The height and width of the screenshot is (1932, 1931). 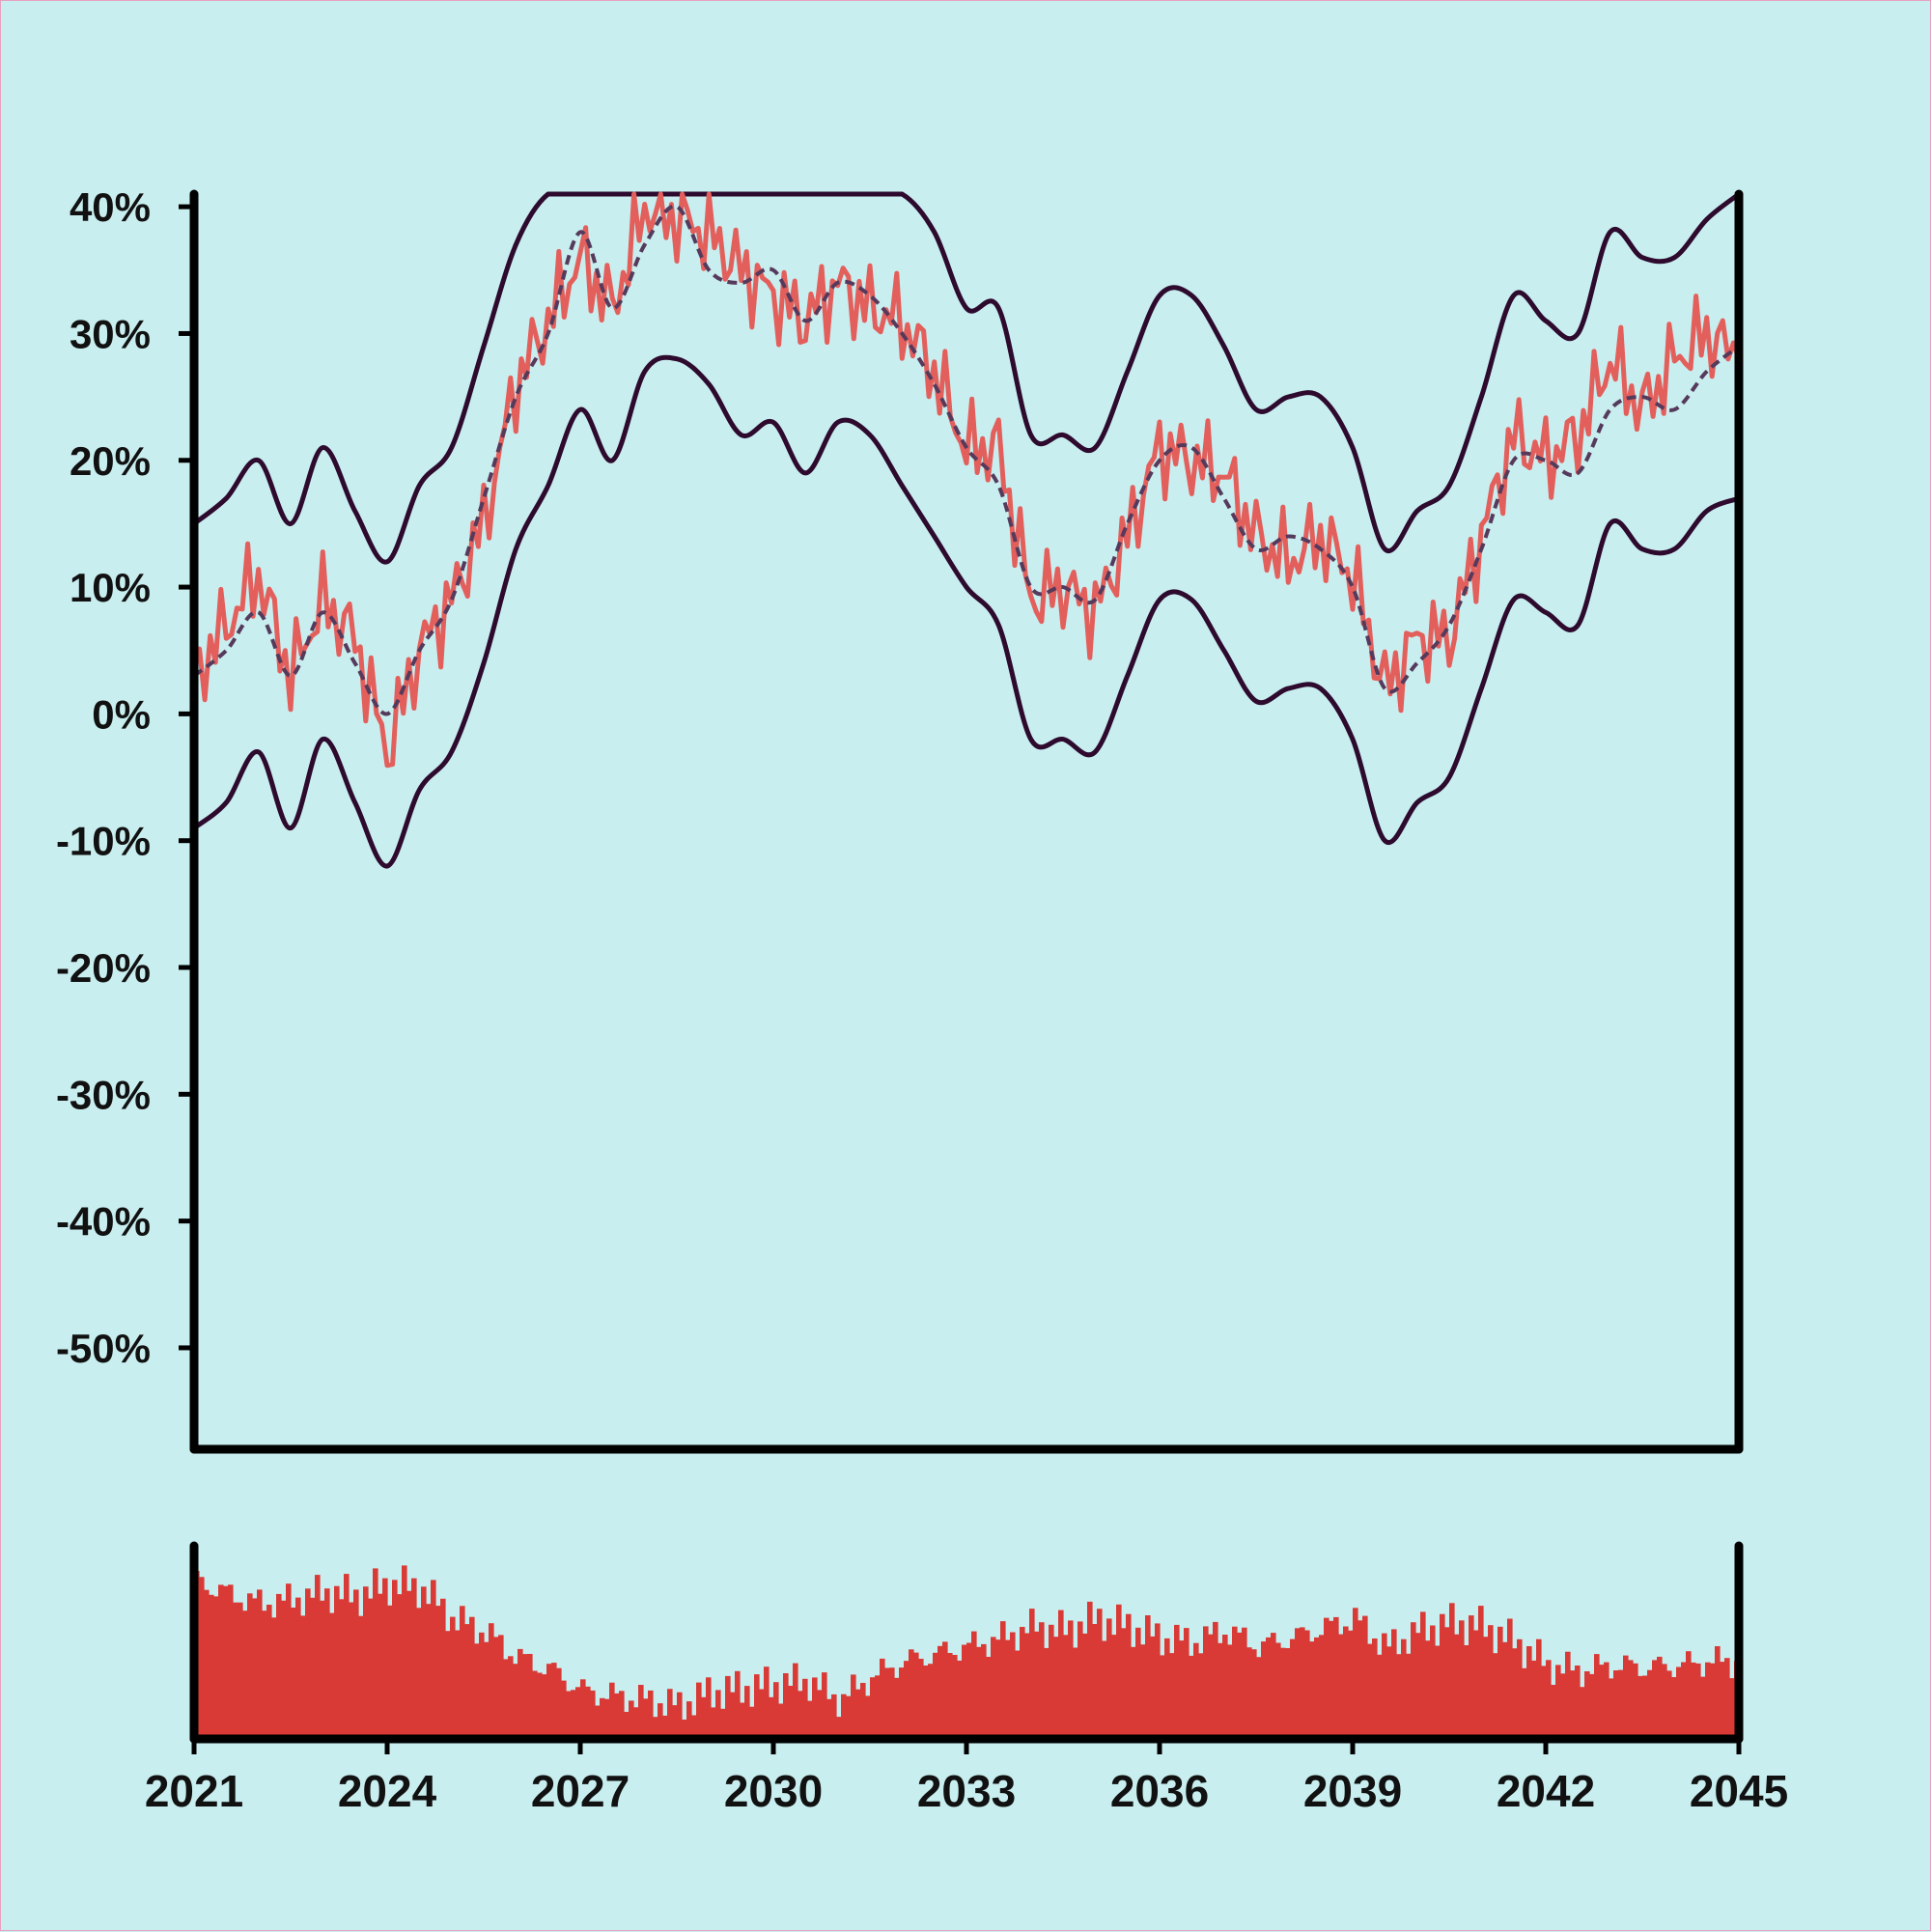 I want to click on x-tick-label: 2021, so click(x=194, y=1791).